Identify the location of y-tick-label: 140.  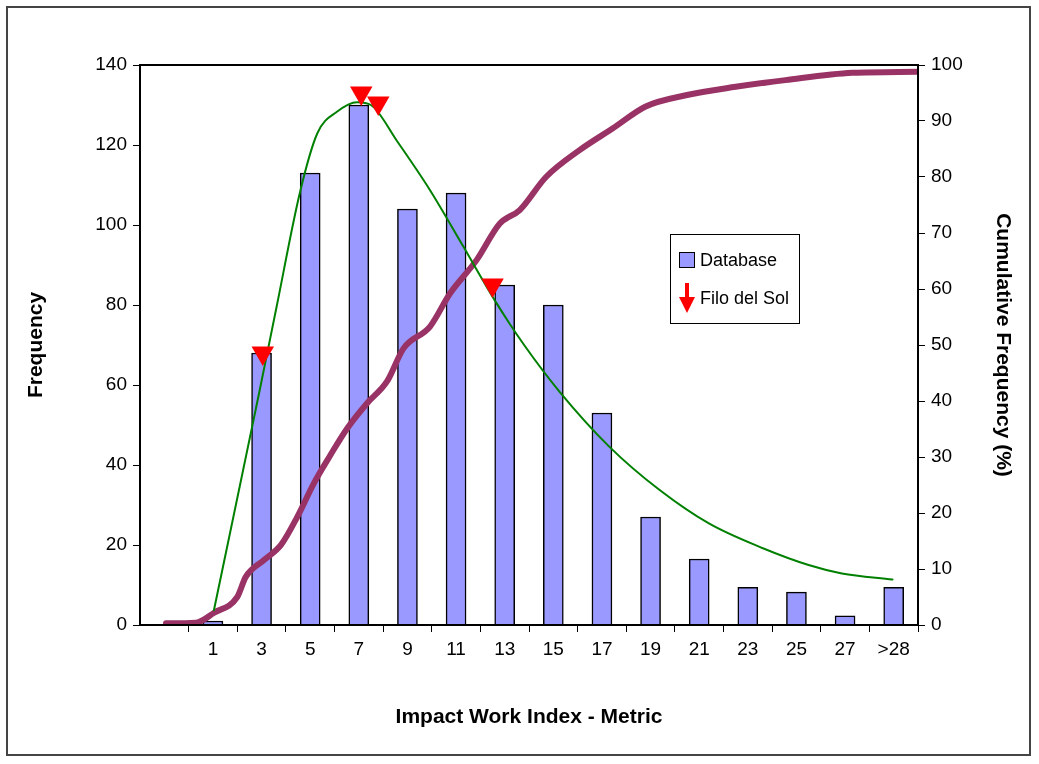
(111, 64).